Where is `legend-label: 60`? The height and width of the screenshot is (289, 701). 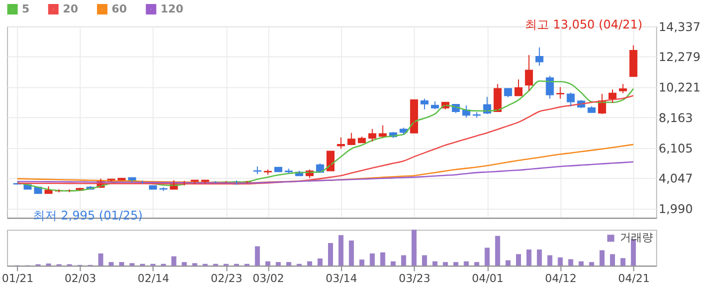 legend-label: 60 is located at coordinates (120, 9).